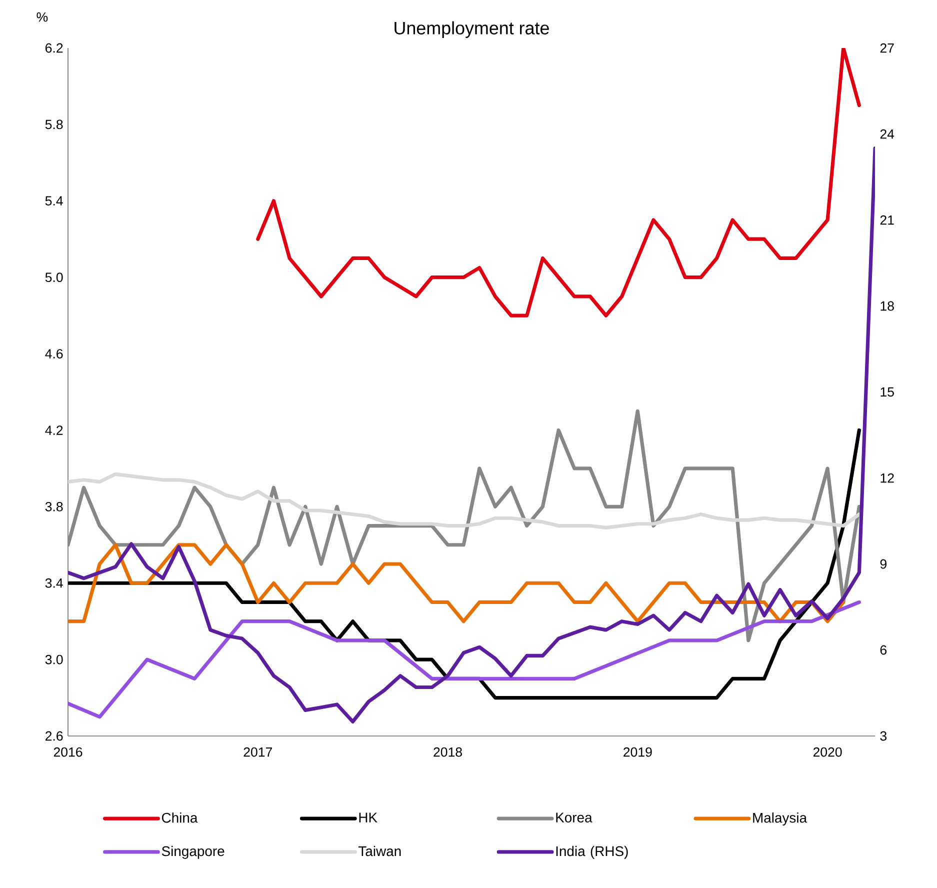  Describe the element at coordinates (54, 277) in the screenshot. I see `y-tick-label: 5.0` at that location.